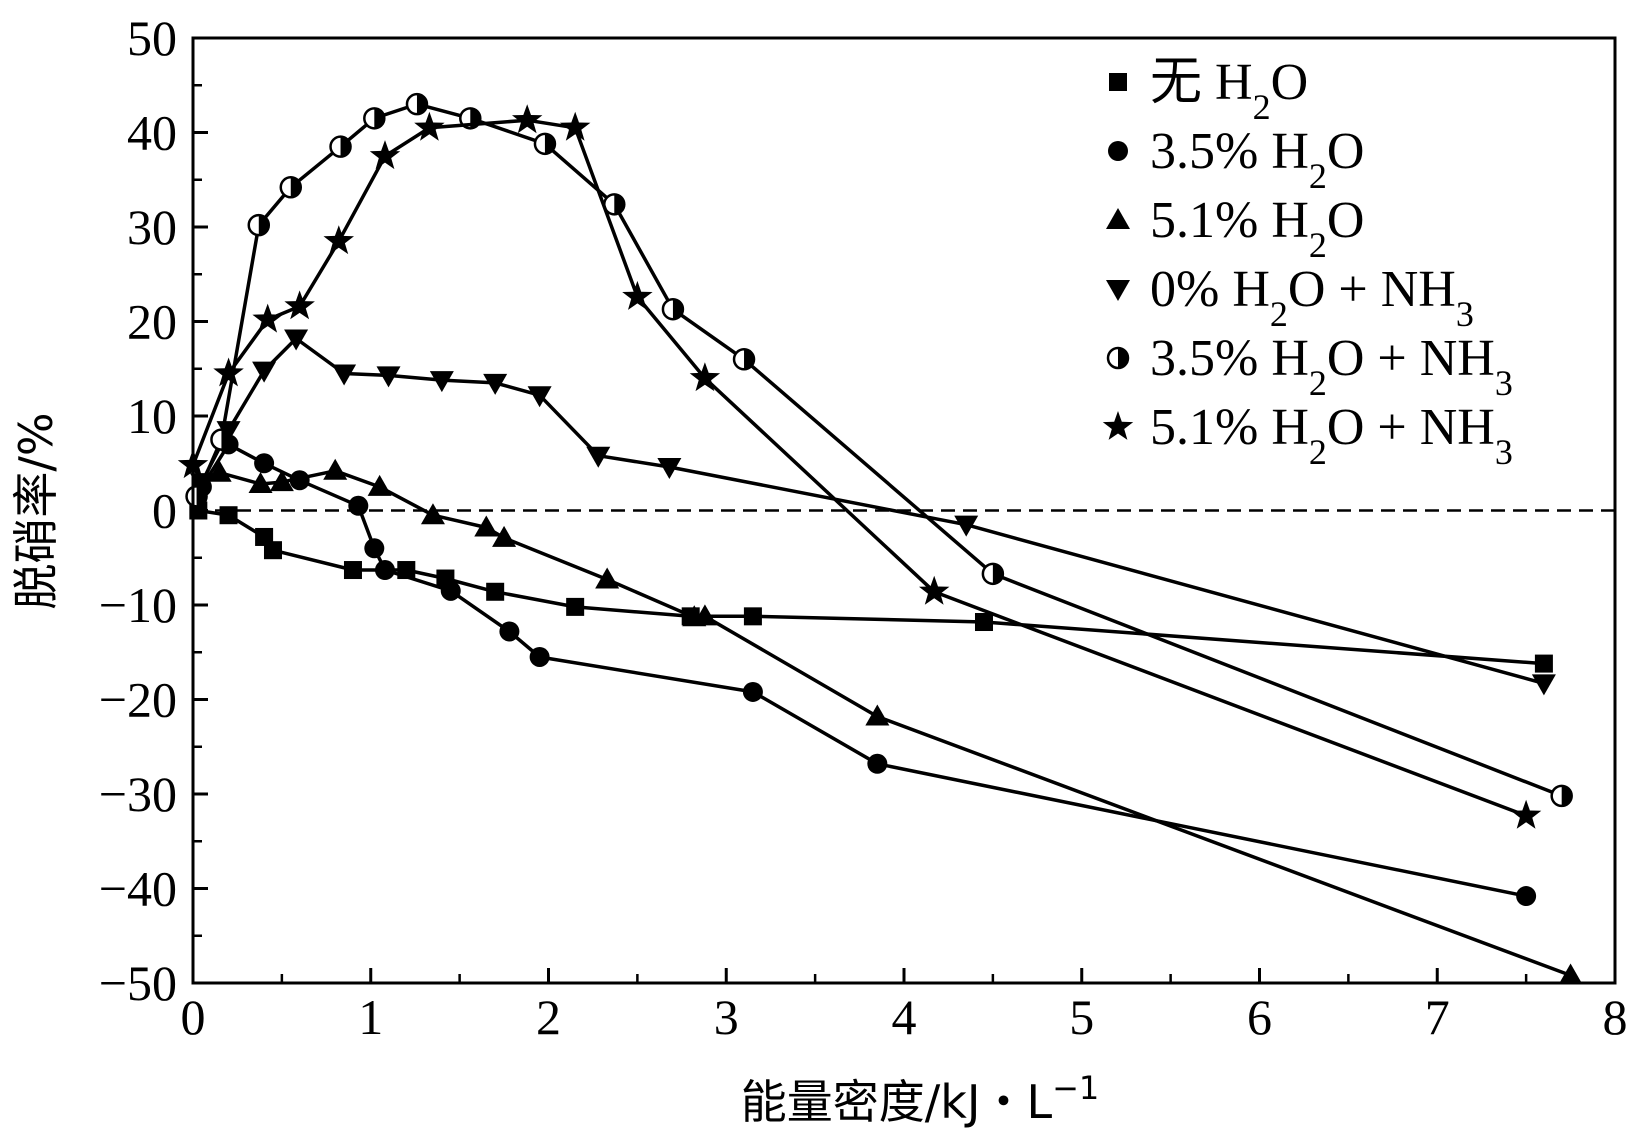 The height and width of the screenshot is (1136, 1632). I want to click on y-tick-label: −30, so click(138, 794).